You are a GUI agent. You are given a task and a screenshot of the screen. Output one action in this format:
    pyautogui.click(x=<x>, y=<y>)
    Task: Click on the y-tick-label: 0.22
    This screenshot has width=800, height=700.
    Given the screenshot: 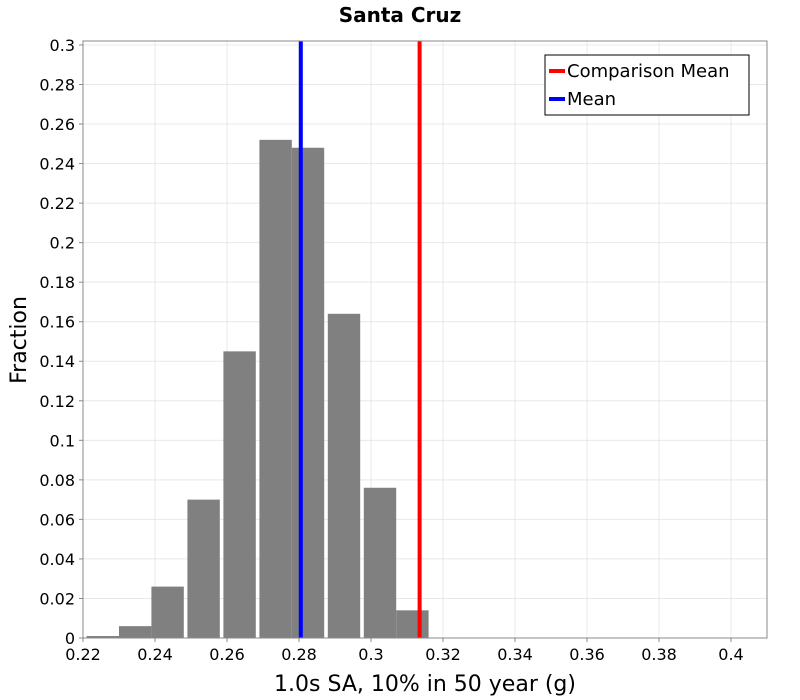 What is the action you would take?
    pyautogui.click(x=57, y=203)
    